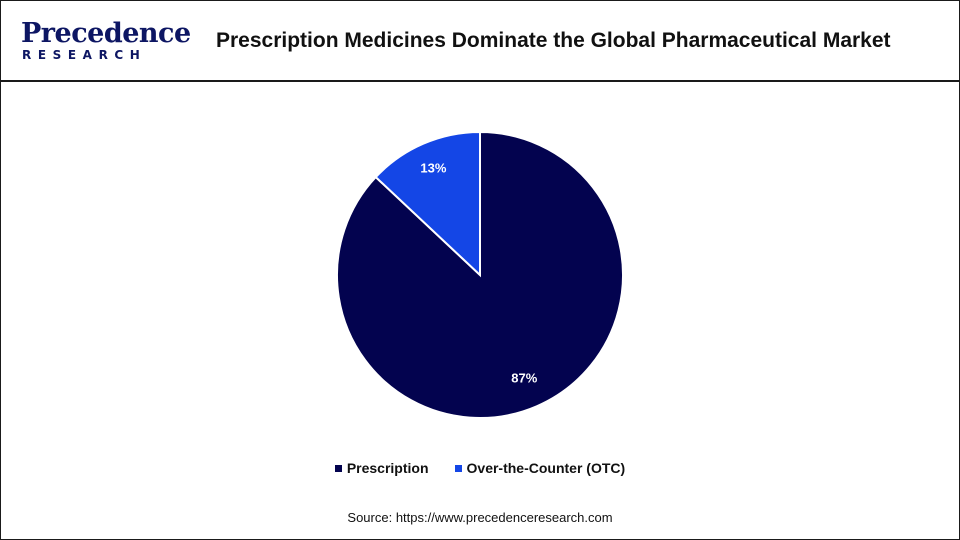 The height and width of the screenshot is (540, 960). Describe the element at coordinates (427, 204) in the screenshot. I see `pie-slice-otc` at that location.